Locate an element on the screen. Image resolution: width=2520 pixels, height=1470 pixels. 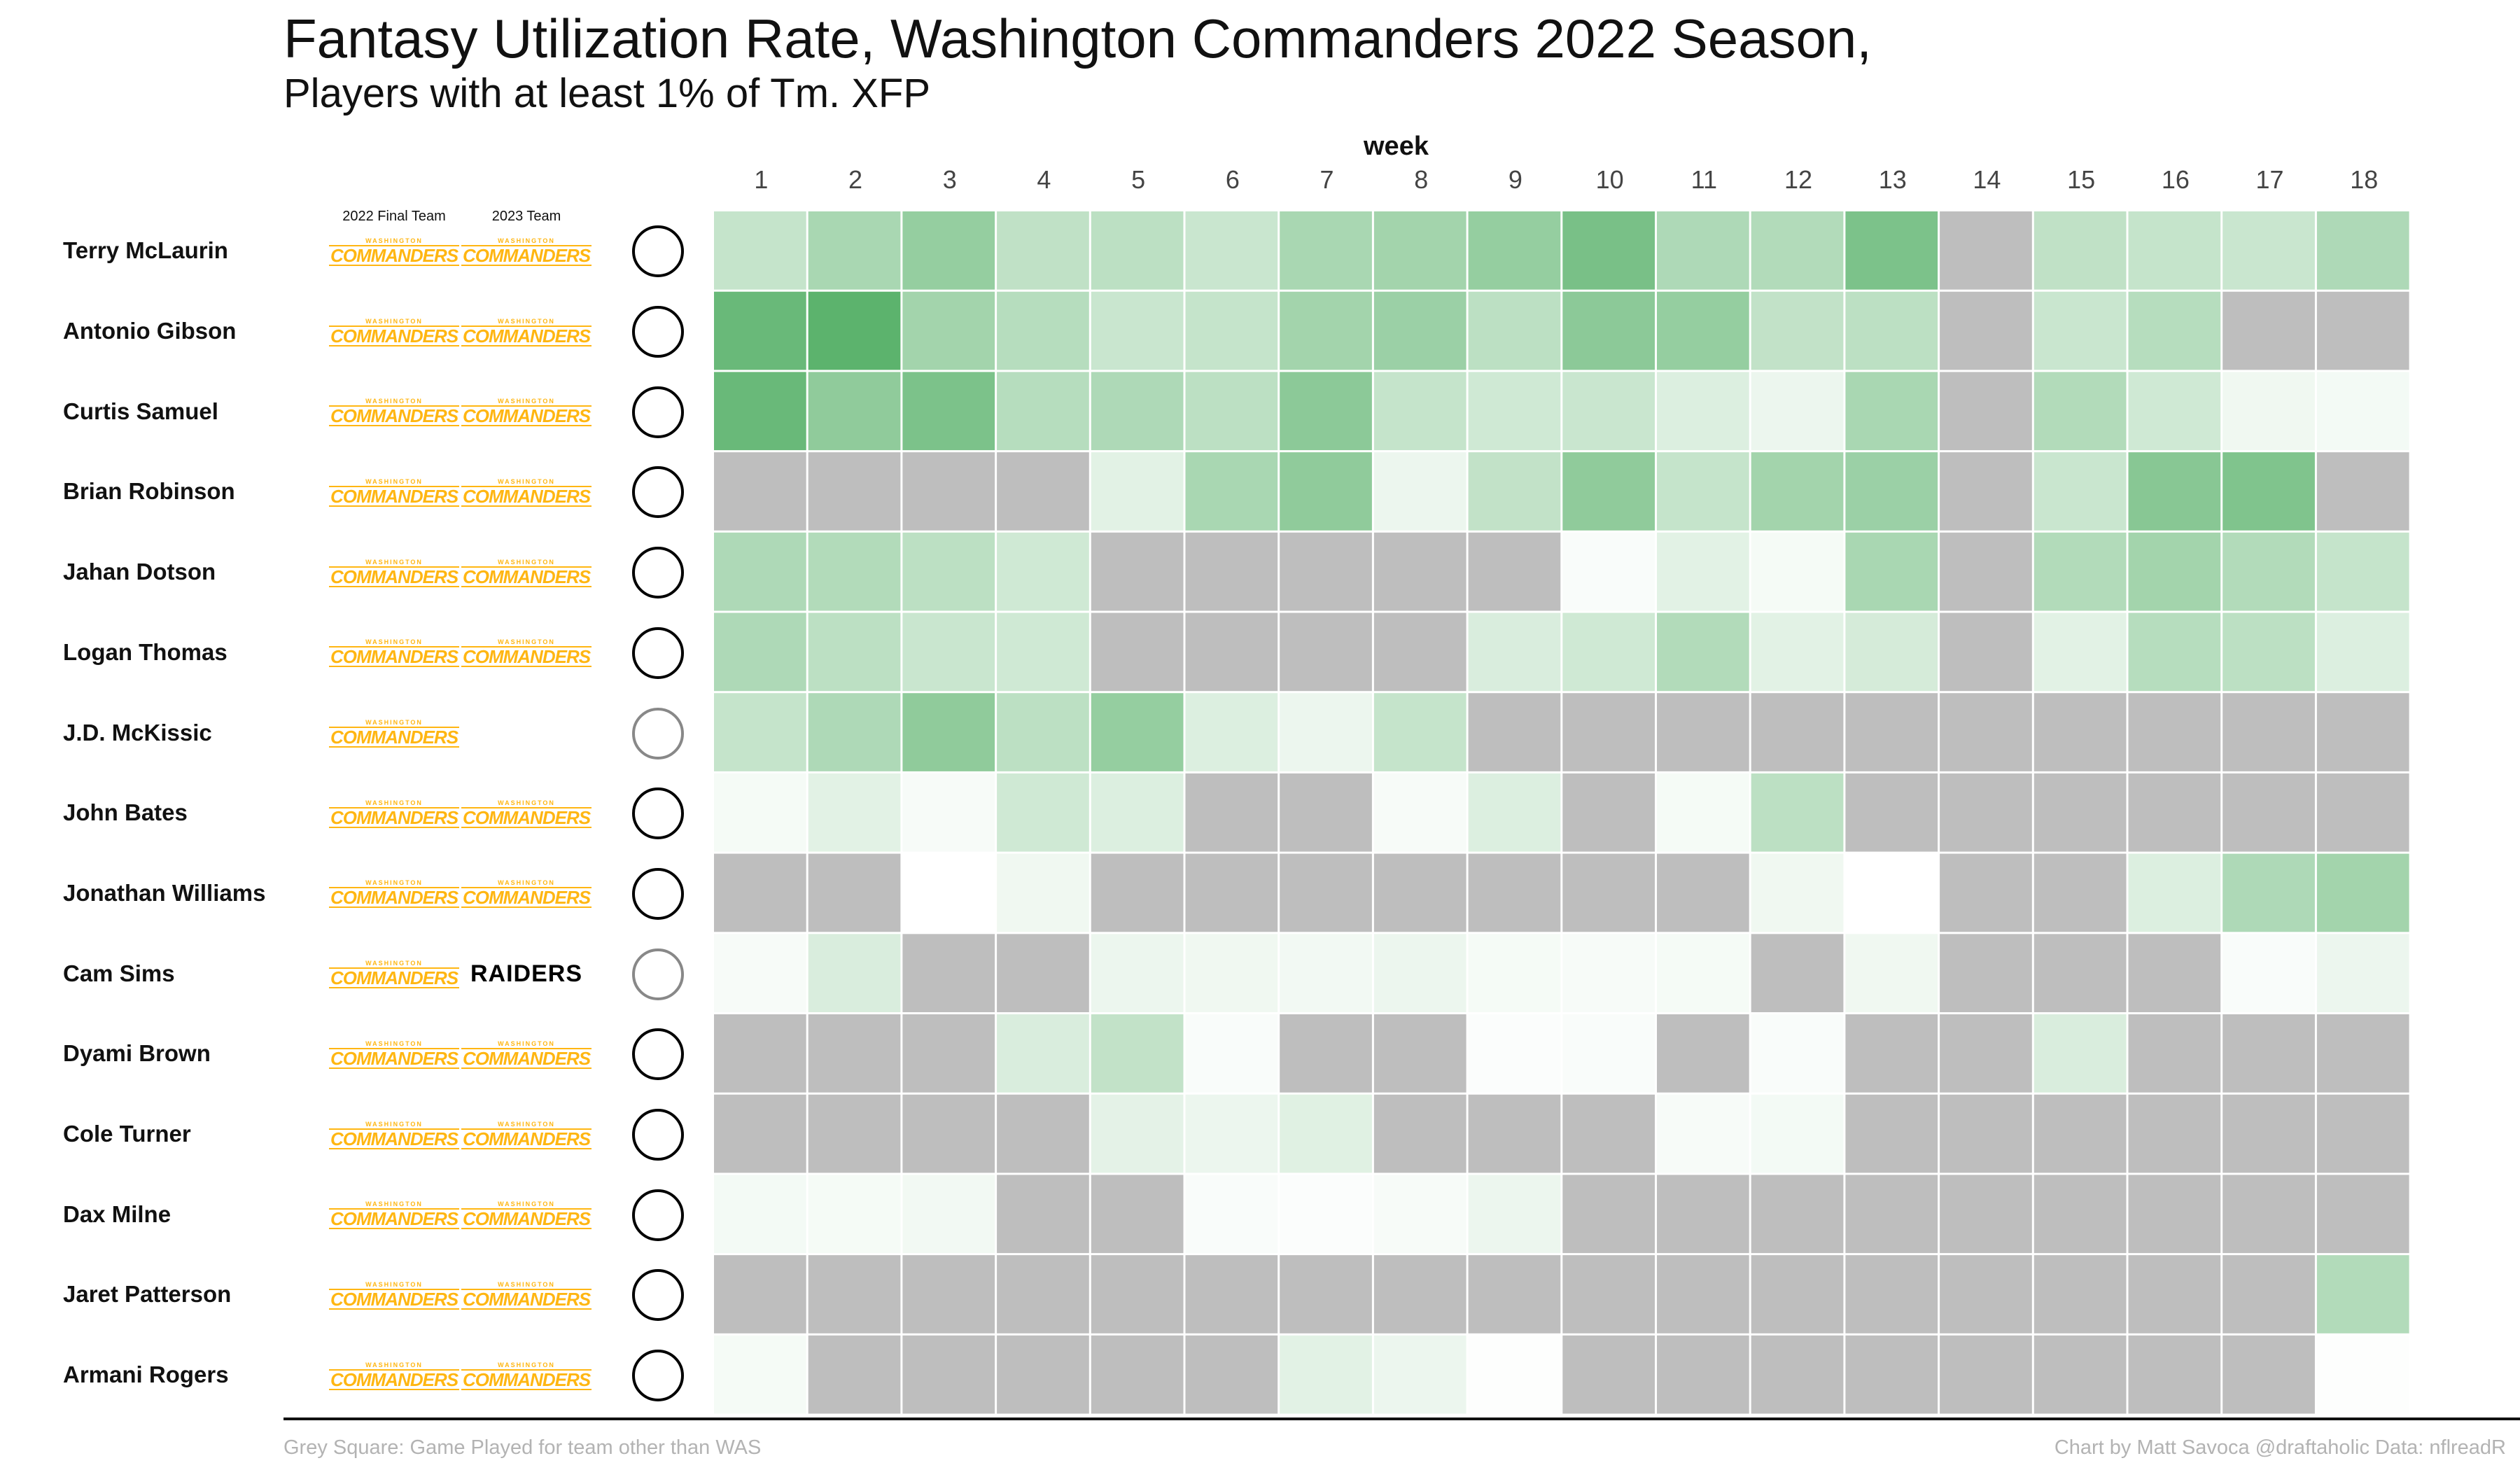
player-name: Terry McLaurin is located at coordinates (145, 250).